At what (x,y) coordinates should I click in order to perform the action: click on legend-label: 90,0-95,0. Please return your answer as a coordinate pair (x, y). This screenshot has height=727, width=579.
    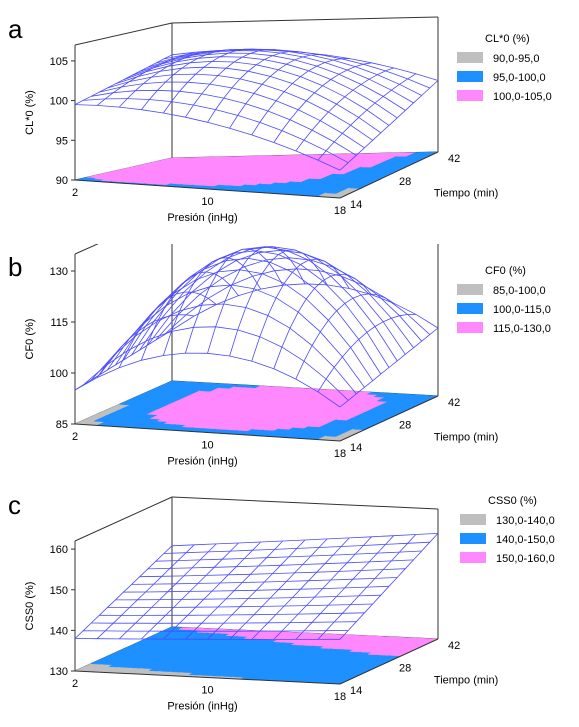
    Looking at the image, I should click on (516, 59).